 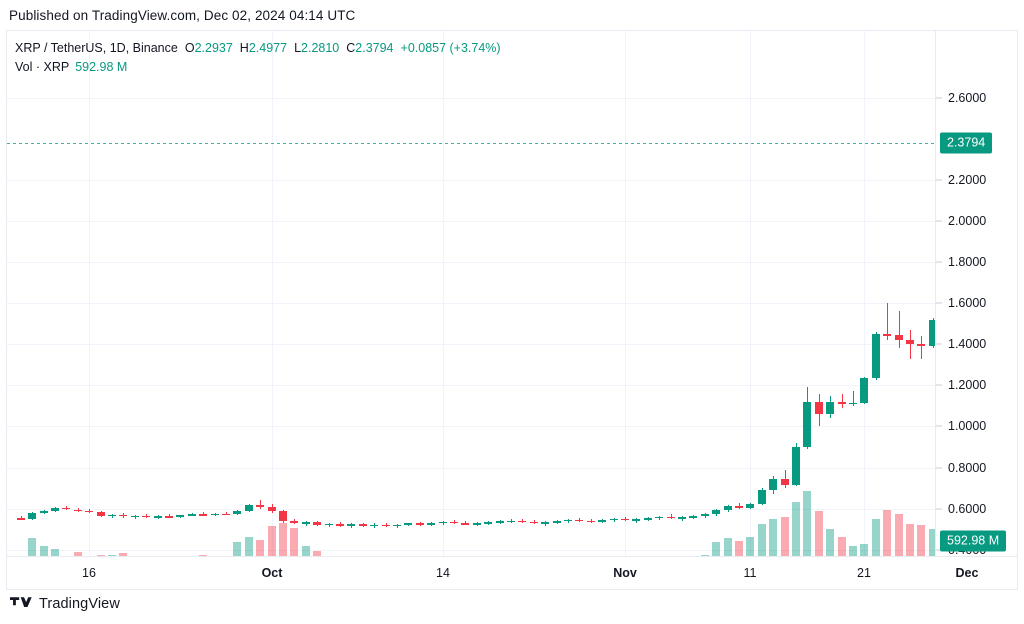 What do you see at coordinates (374, 48) in the screenshot?
I see `legend-ohlc-value: 2.3794` at bounding box center [374, 48].